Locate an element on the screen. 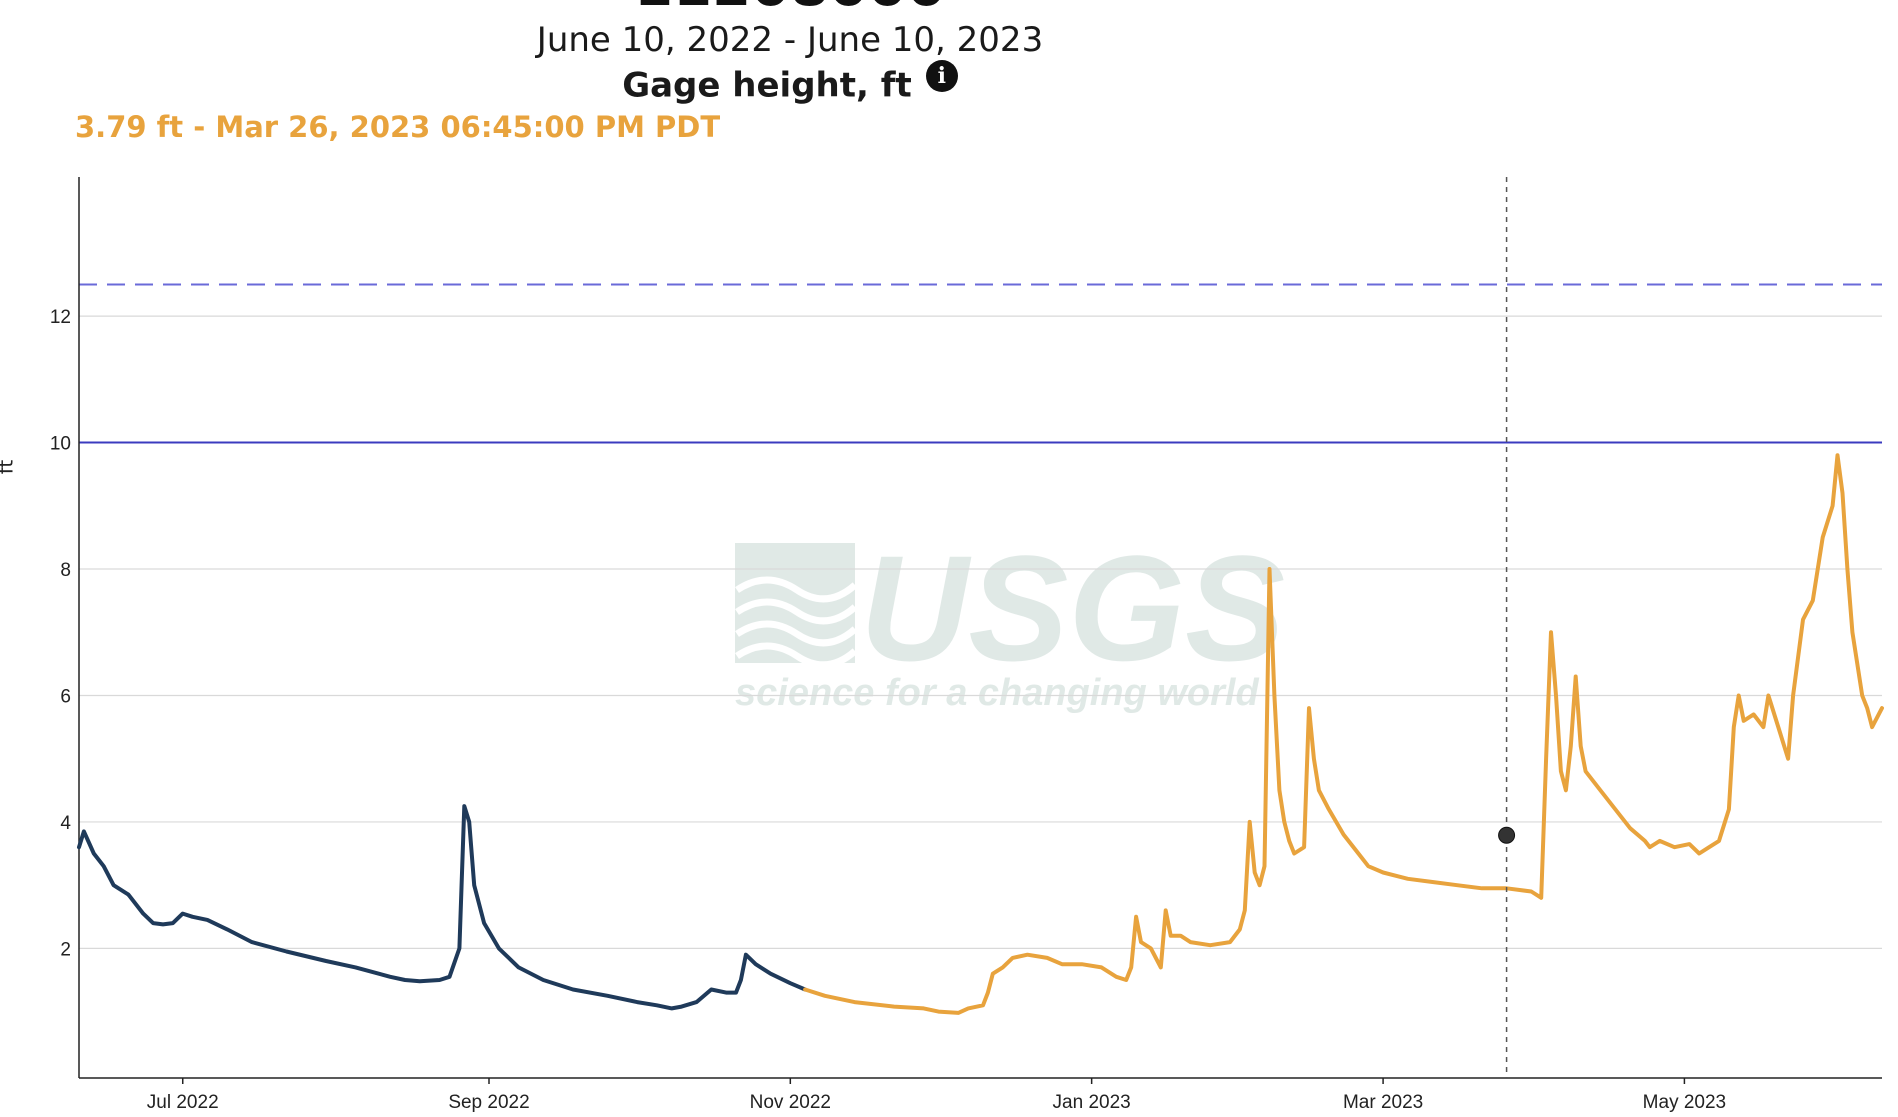  parameter-title: Gage height, ft i is located at coordinates (790, 83).